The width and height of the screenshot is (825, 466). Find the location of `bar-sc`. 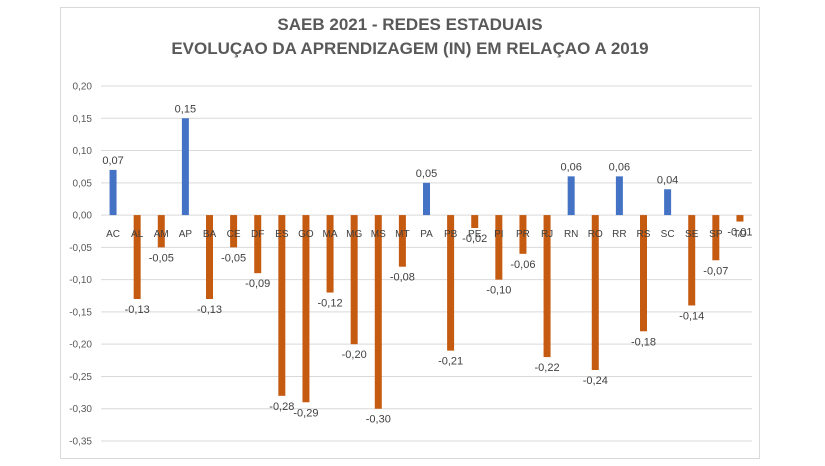

bar-sc is located at coordinates (668, 202).